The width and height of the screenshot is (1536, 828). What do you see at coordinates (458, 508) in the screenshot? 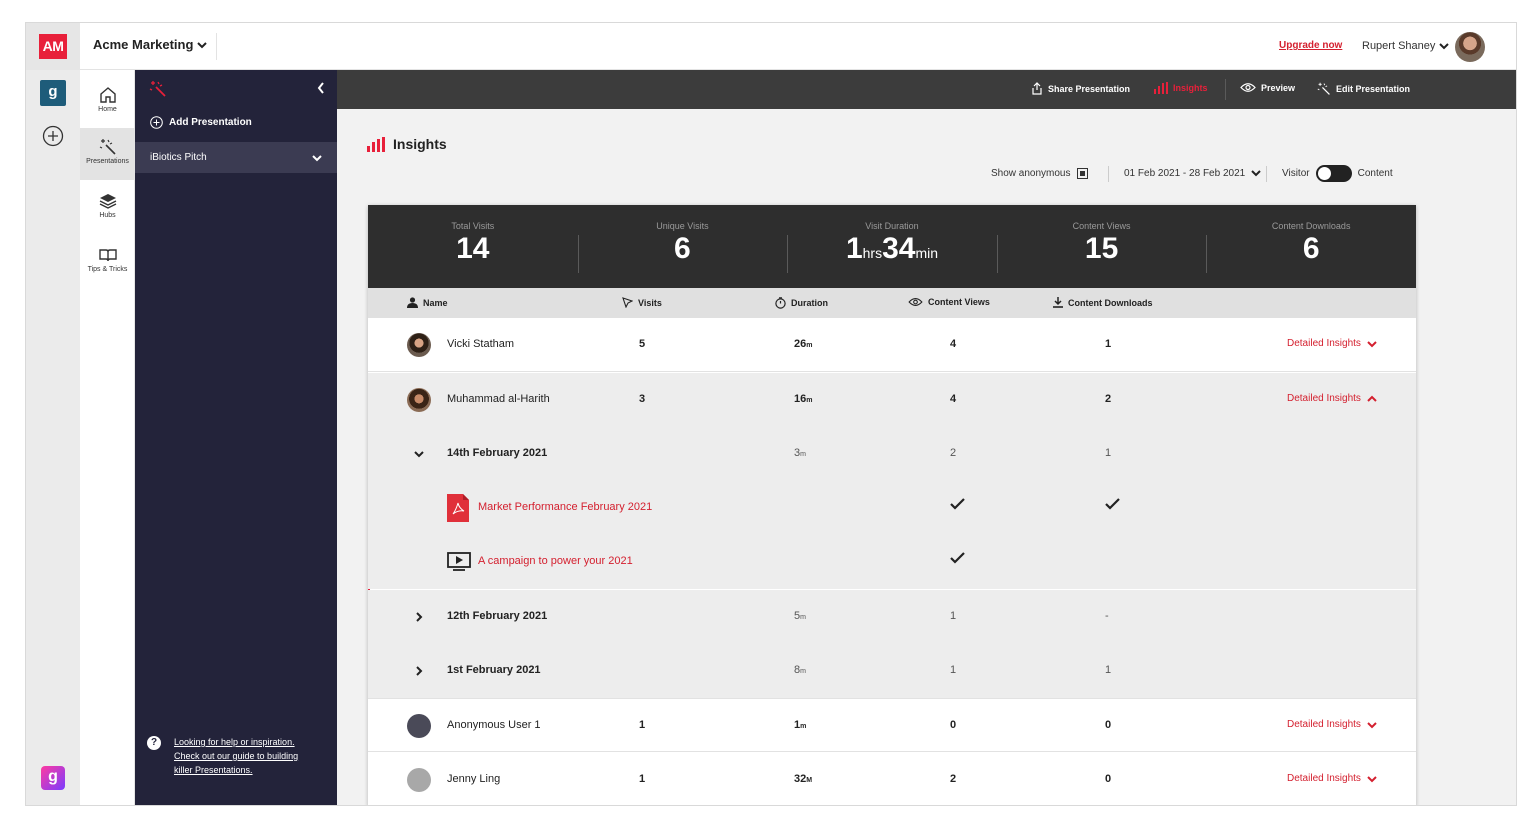
I see `pdf-icon` at bounding box center [458, 508].